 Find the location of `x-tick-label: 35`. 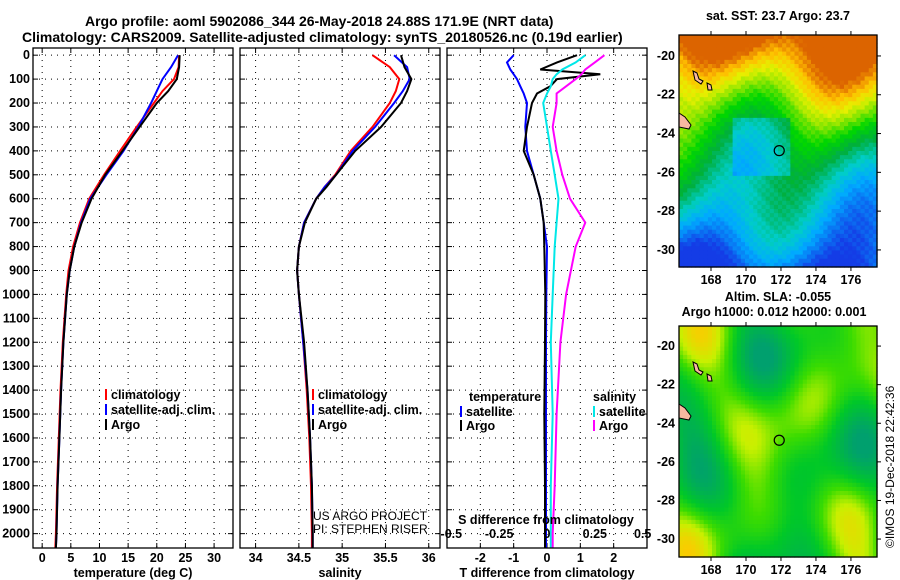

x-tick-label: 35 is located at coordinates (342, 558).